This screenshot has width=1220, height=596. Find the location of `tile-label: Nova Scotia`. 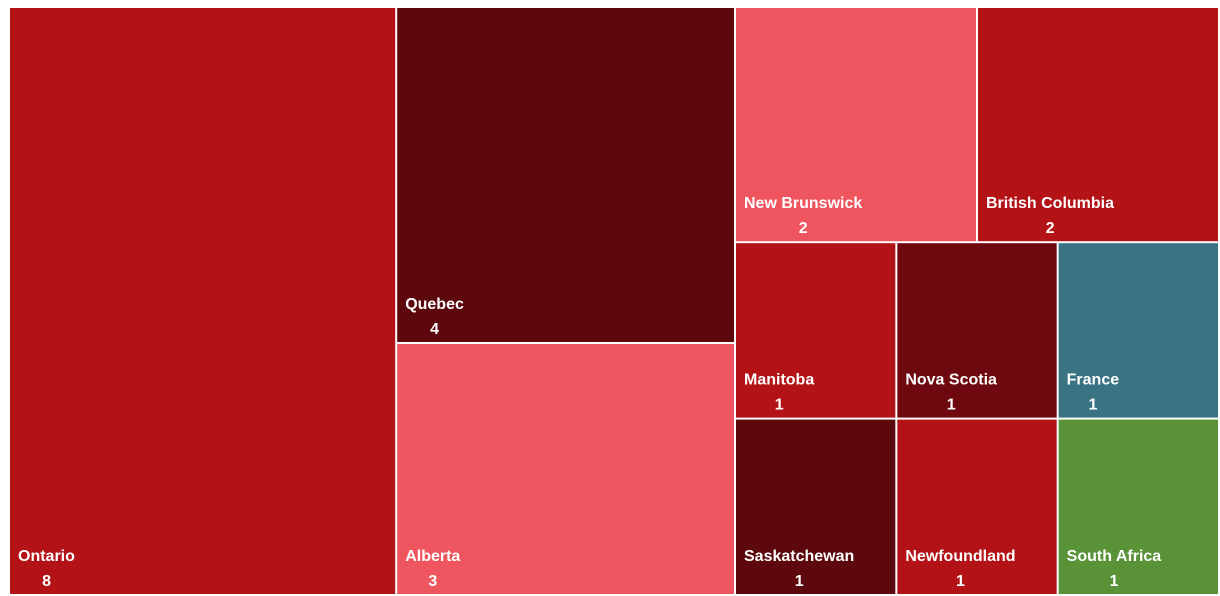

tile-label: Nova Scotia is located at coordinates (951, 380).